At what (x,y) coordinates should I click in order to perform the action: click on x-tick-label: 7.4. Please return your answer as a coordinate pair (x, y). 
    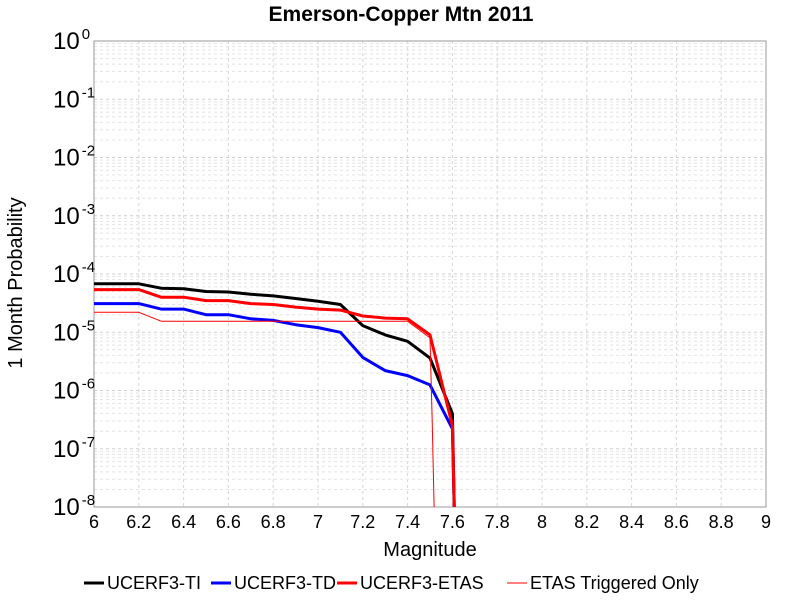
    Looking at the image, I should click on (407, 522).